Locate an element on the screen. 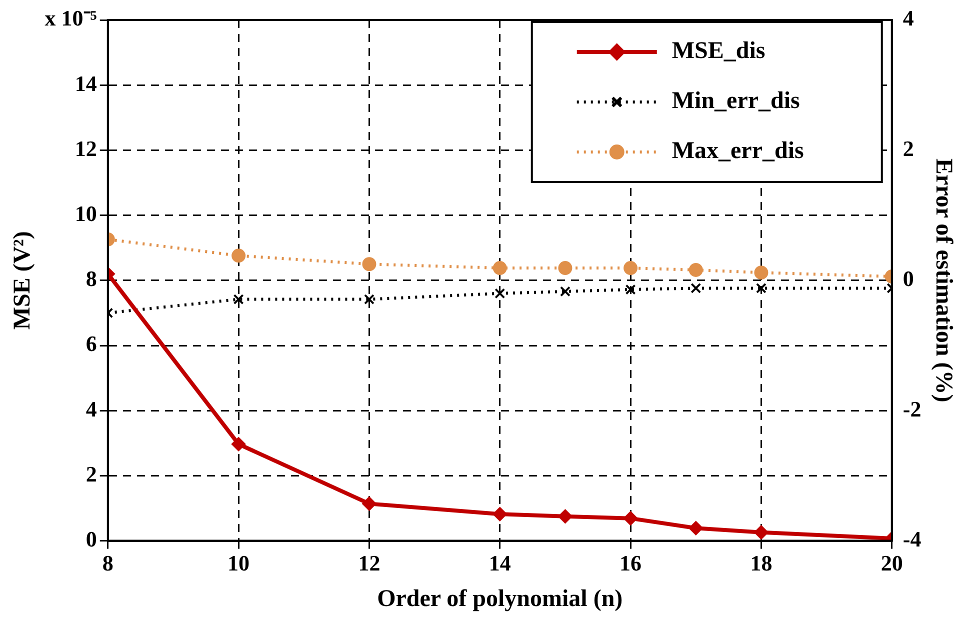  y2-tick-label: 2 is located at coordinates (908, 148).